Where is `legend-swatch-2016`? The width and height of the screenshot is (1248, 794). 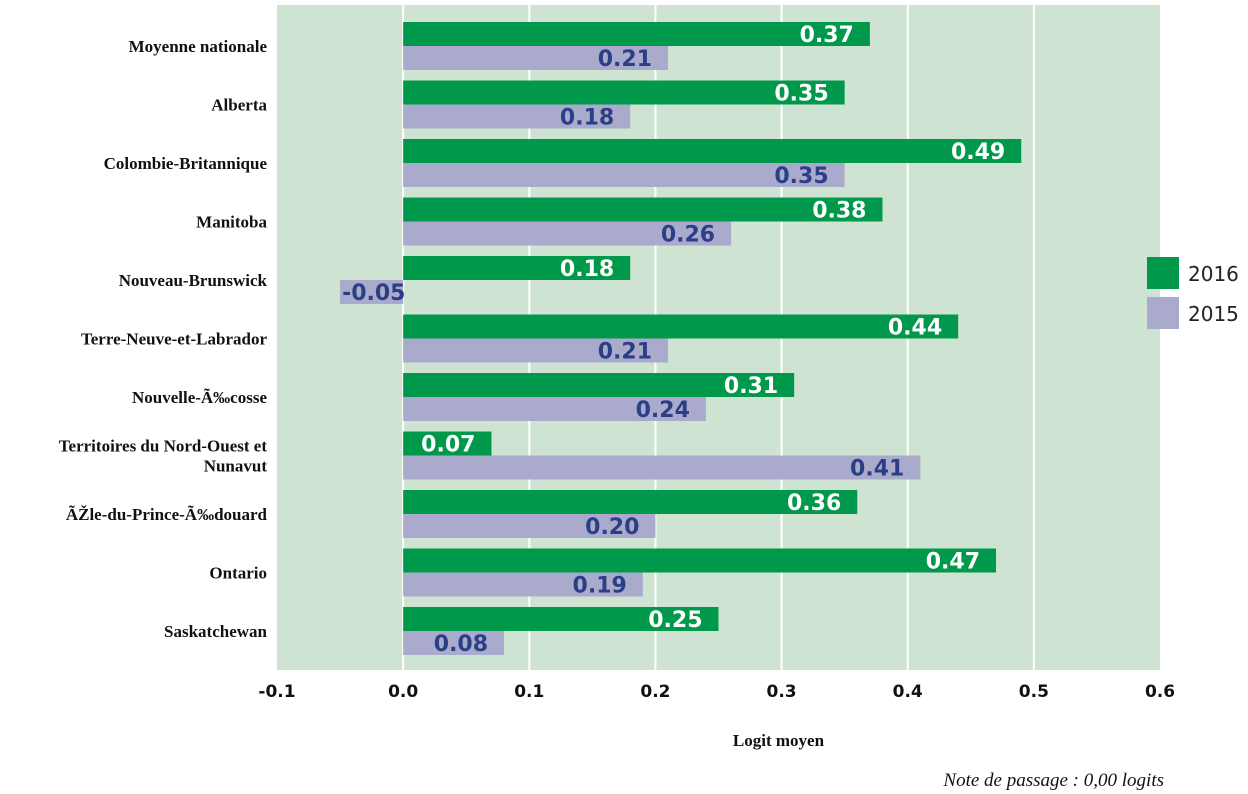
legend-swatch-2016 is located at coordinates (1163, 273).